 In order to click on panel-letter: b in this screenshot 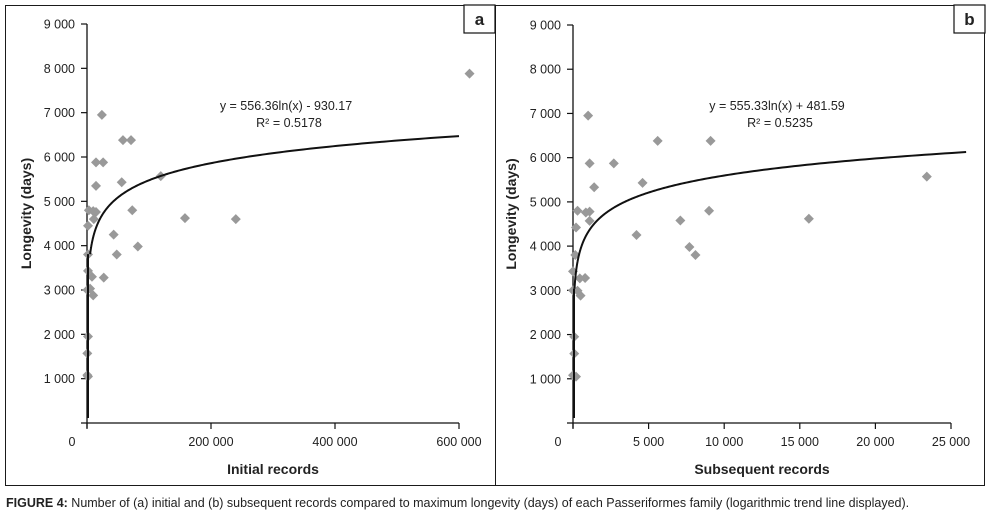, I will do `click(969, 19)`.